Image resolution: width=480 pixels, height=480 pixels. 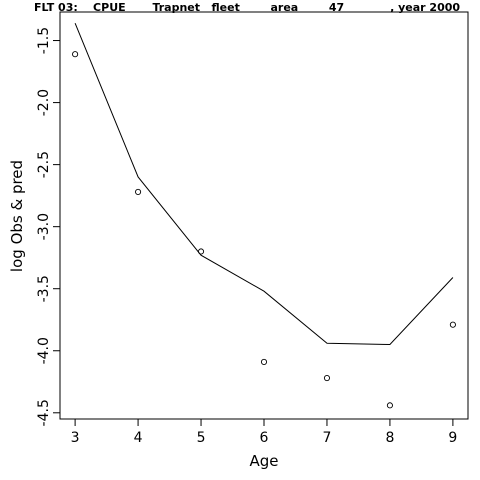 I want to click on x-axis: 3 4 5 6 7 8 9, so click(x=264, y=432).